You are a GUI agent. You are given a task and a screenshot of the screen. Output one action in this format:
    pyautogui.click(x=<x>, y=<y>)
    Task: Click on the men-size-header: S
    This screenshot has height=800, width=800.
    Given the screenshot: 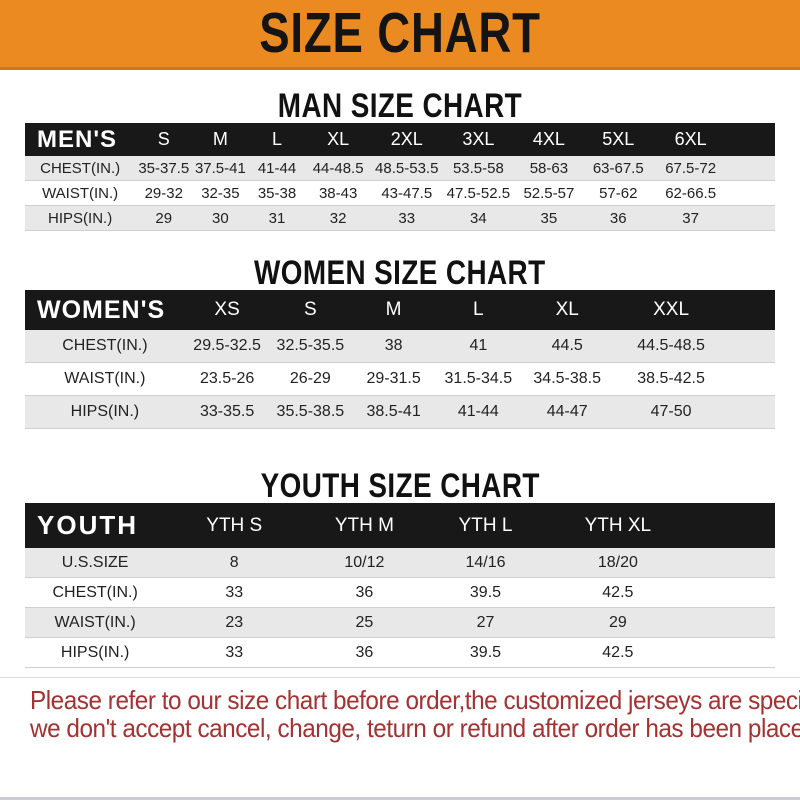 What is the action you would take?
    pyautogui.click(x=164, y=139)
    